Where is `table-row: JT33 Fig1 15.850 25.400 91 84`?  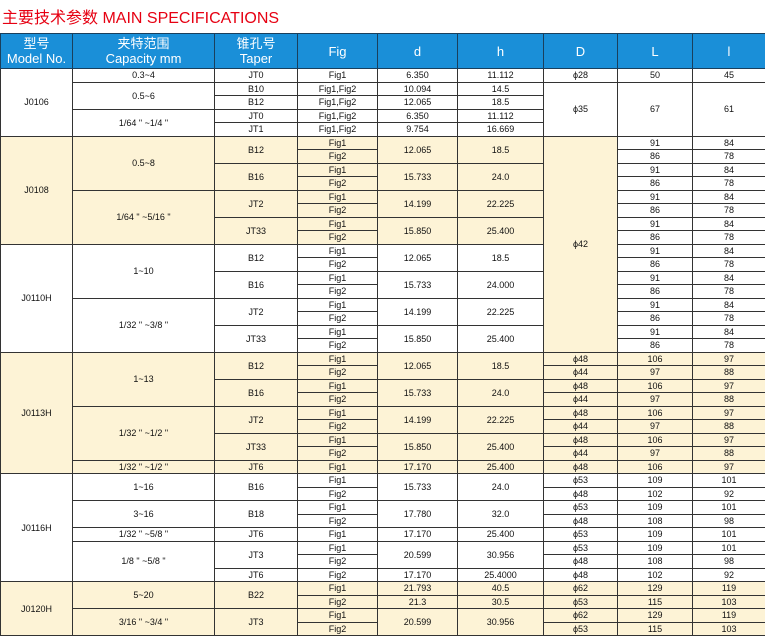 table-row: JT33 Fig1 15.850 25.400 91 84 is located at coordinates (383, 230).